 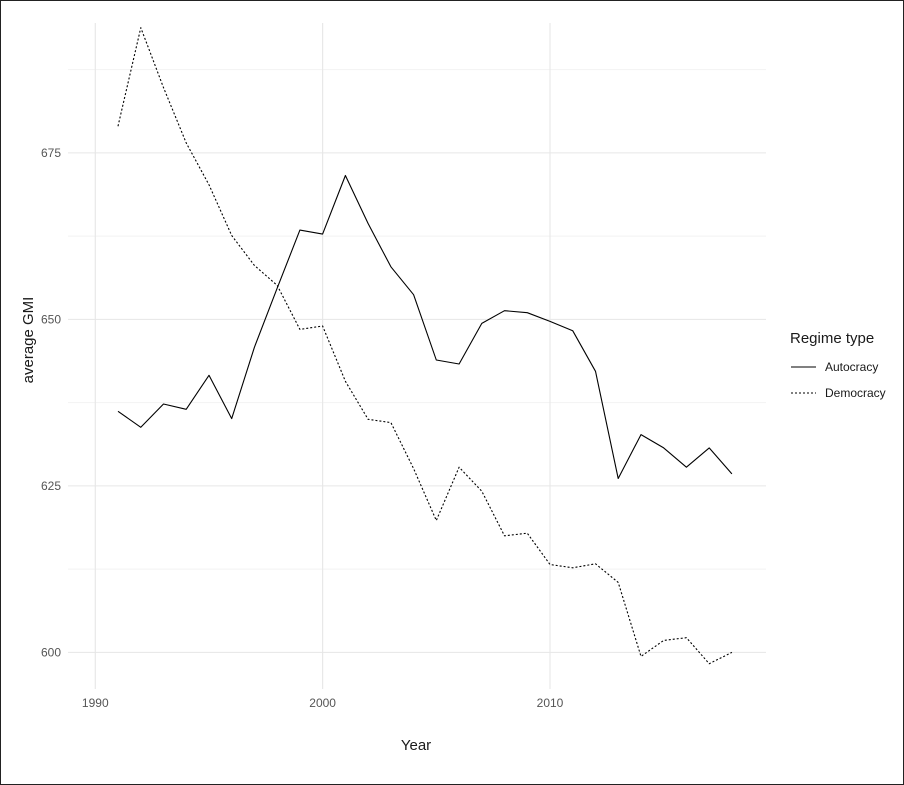 I want to click on x-axis-ticks: 1990 2000 2010, so click(x=323, y=703).